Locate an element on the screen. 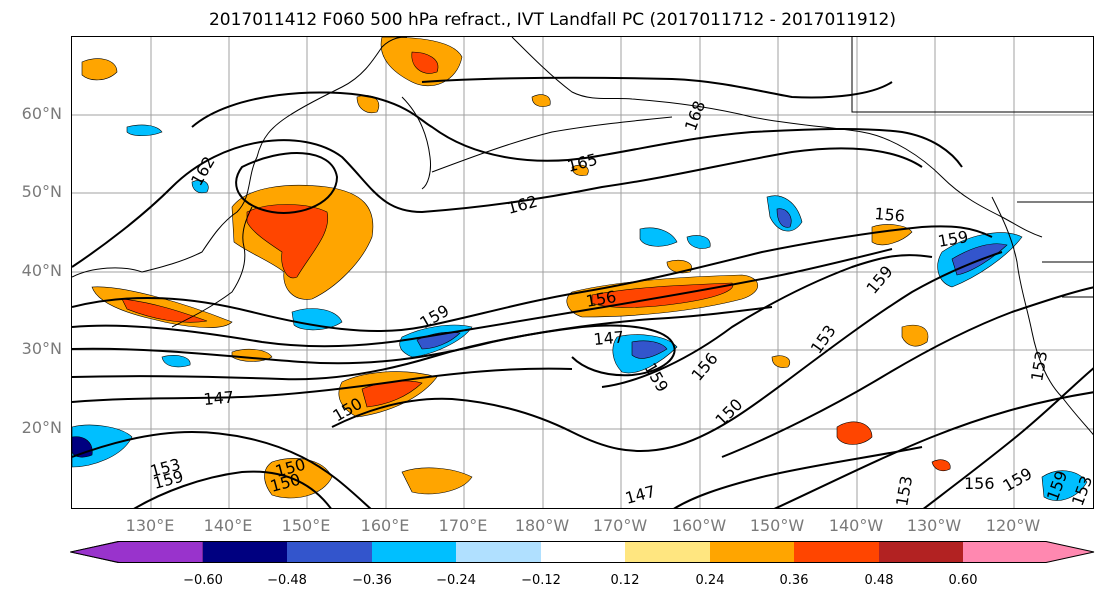  colorbar-tick: −0.60 is located at coordinates (203, 580).